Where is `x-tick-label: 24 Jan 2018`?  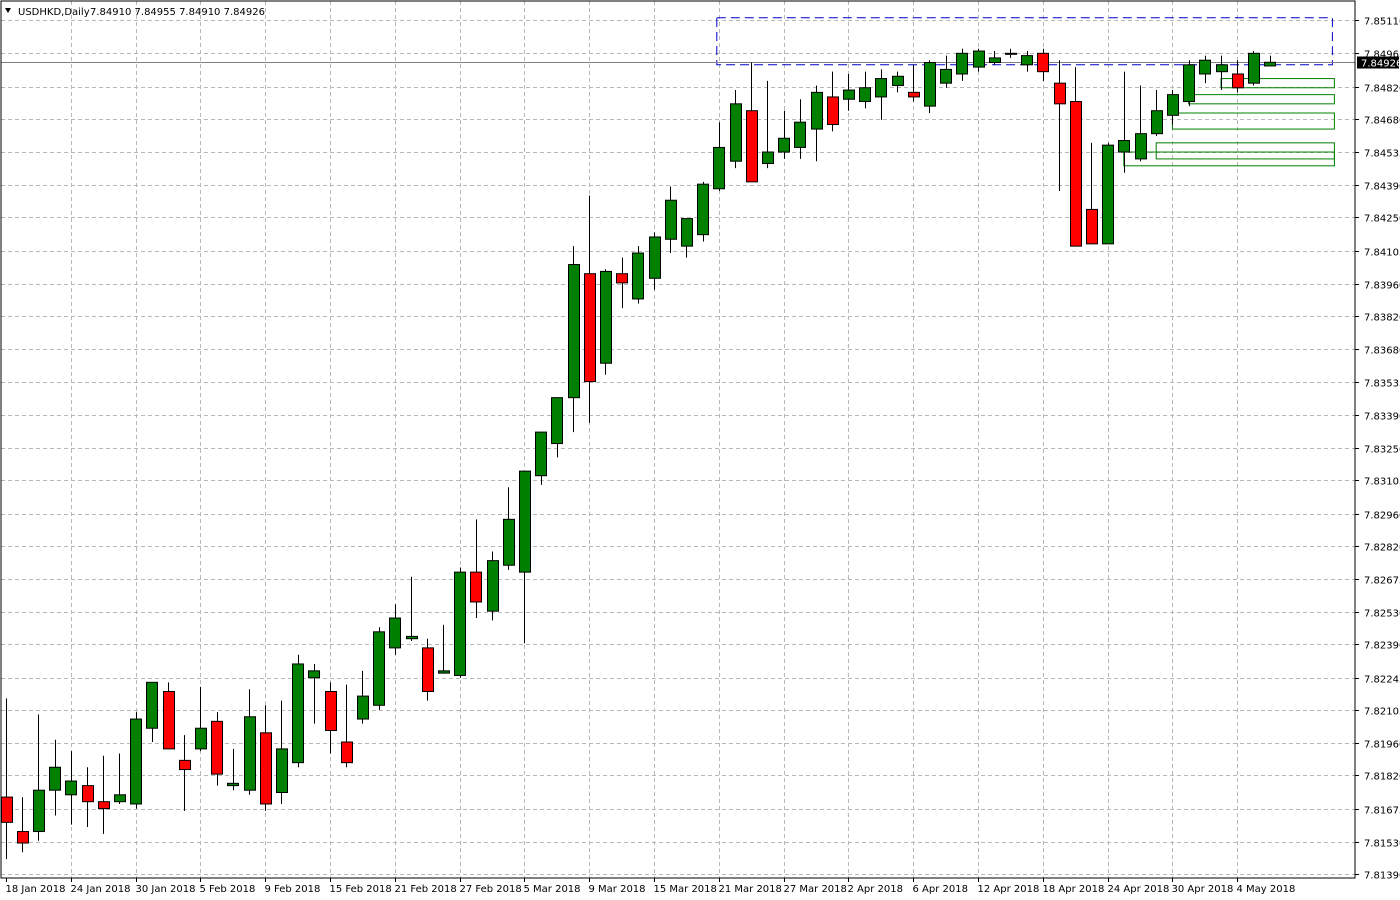 x-tick-label: 24 Jan 2018 is located at coordinates (101, 889).